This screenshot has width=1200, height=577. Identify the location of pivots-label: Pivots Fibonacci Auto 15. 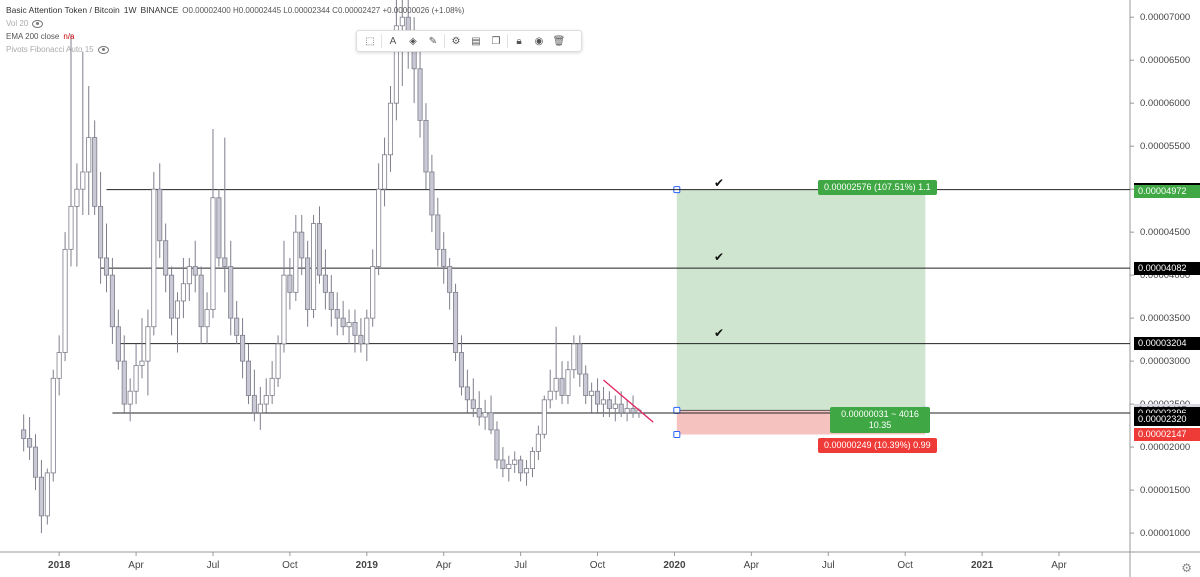
(50, 49).